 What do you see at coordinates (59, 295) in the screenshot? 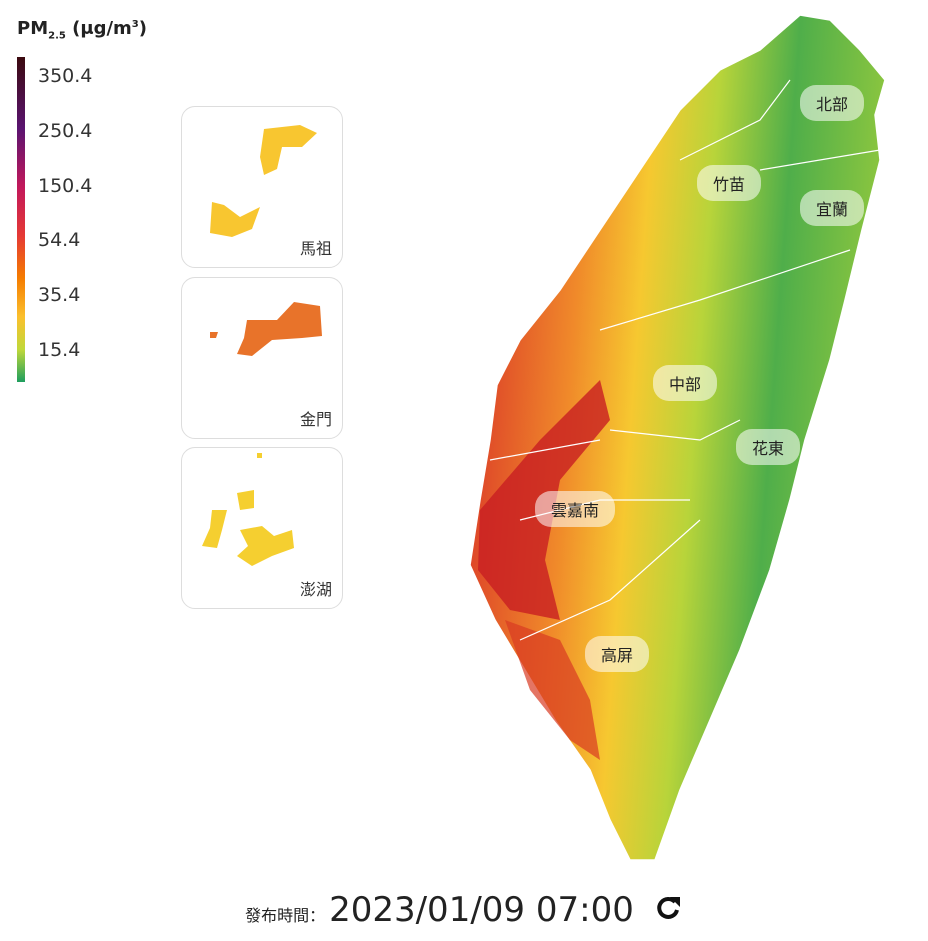
I see `legend-level: 35.4` at bounding box center [59, 295].